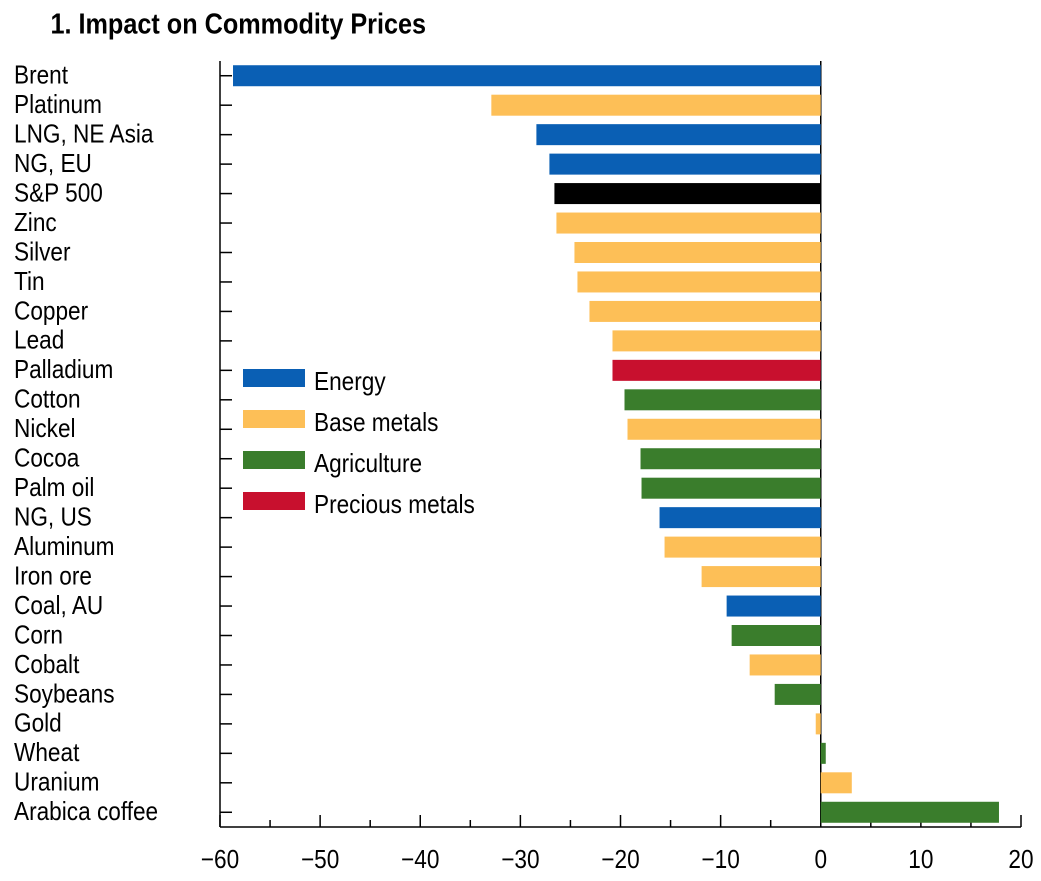 The width and height of the screenshot is (1041, 881). What do you see at coordinates (368, 463) in the screenshot?
I see `legend-label: Agriculture` at bounding box center [368, 463].